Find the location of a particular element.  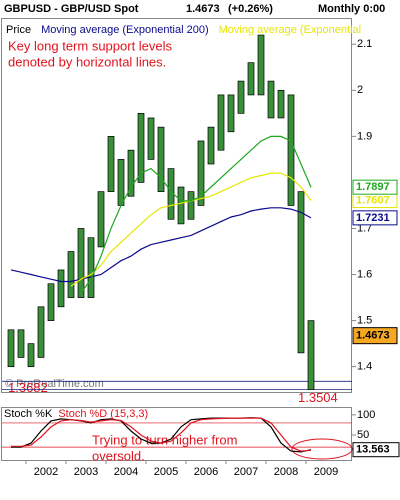

value-label: 13.563 is located at coordinates (373, 450).